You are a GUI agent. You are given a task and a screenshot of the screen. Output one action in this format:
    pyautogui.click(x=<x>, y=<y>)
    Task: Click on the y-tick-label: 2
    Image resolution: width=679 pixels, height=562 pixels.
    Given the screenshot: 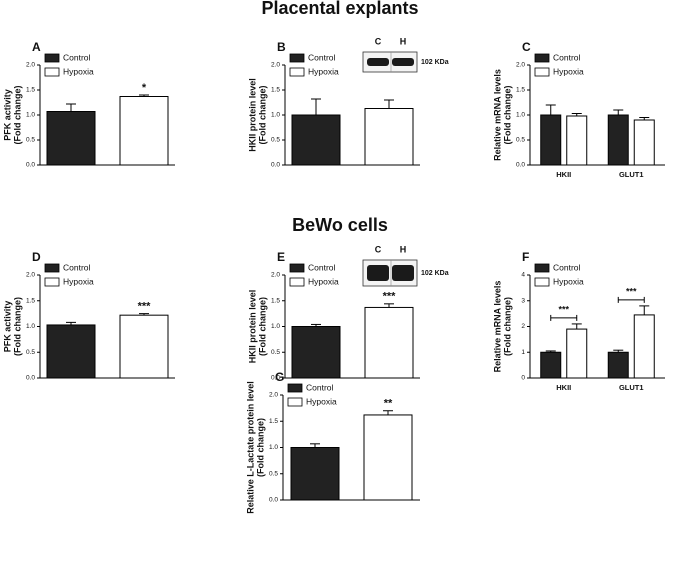 What is the action you would take?
    pyautogui.click(x=523, y=326)
    